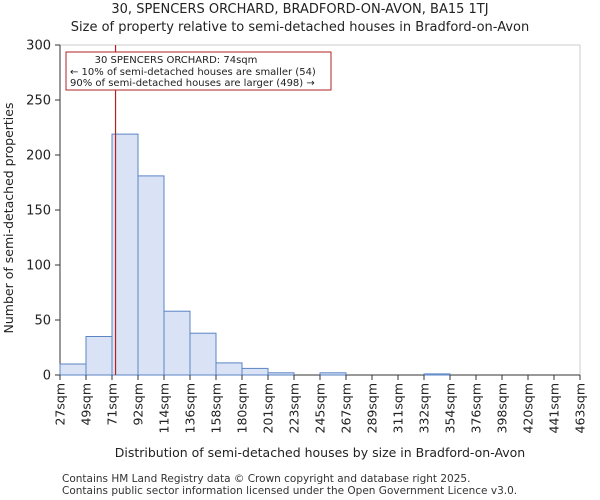 This screenshot has height=500, width=600. What do you see at coordinates (38, 156) in the screenshot?
I see `y-tick-label: 200` at bounding box center [38, 156].